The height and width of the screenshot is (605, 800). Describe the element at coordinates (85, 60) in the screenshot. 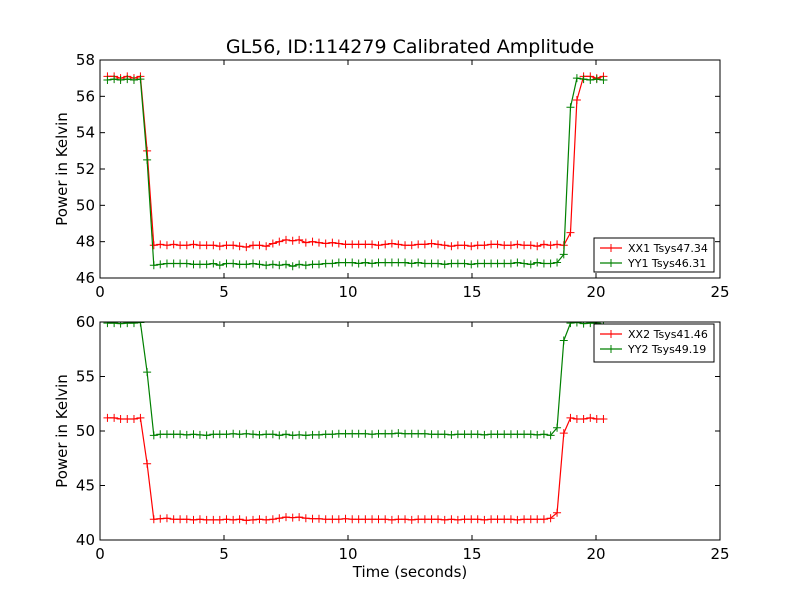

I see `y-tick-label: 58` at that location.